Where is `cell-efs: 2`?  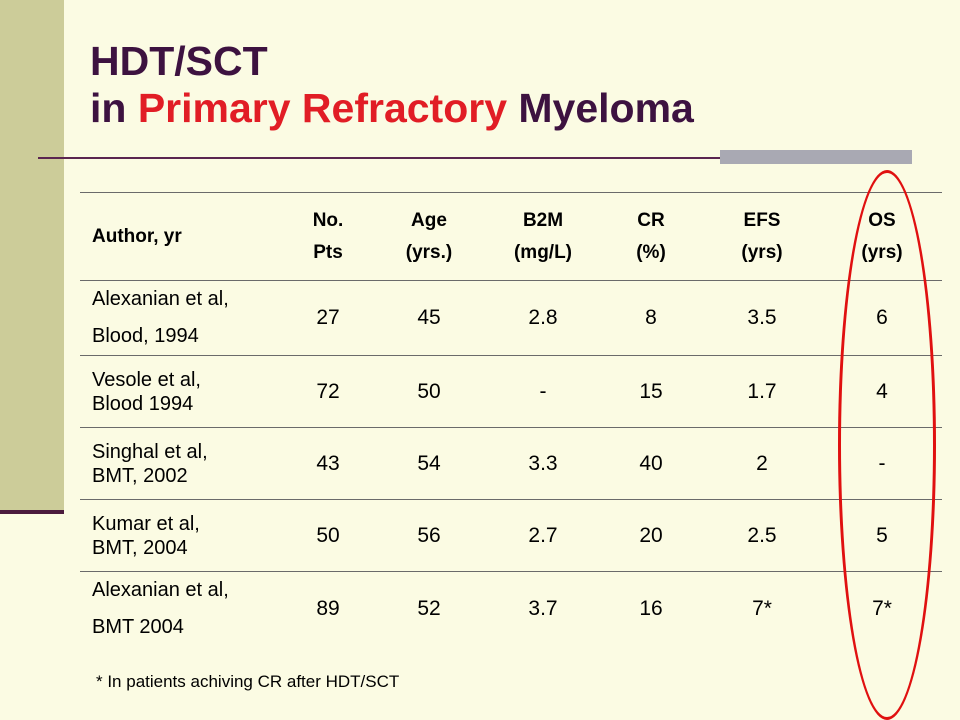 cell-efs: 2 is located at coordinates (762, 463).